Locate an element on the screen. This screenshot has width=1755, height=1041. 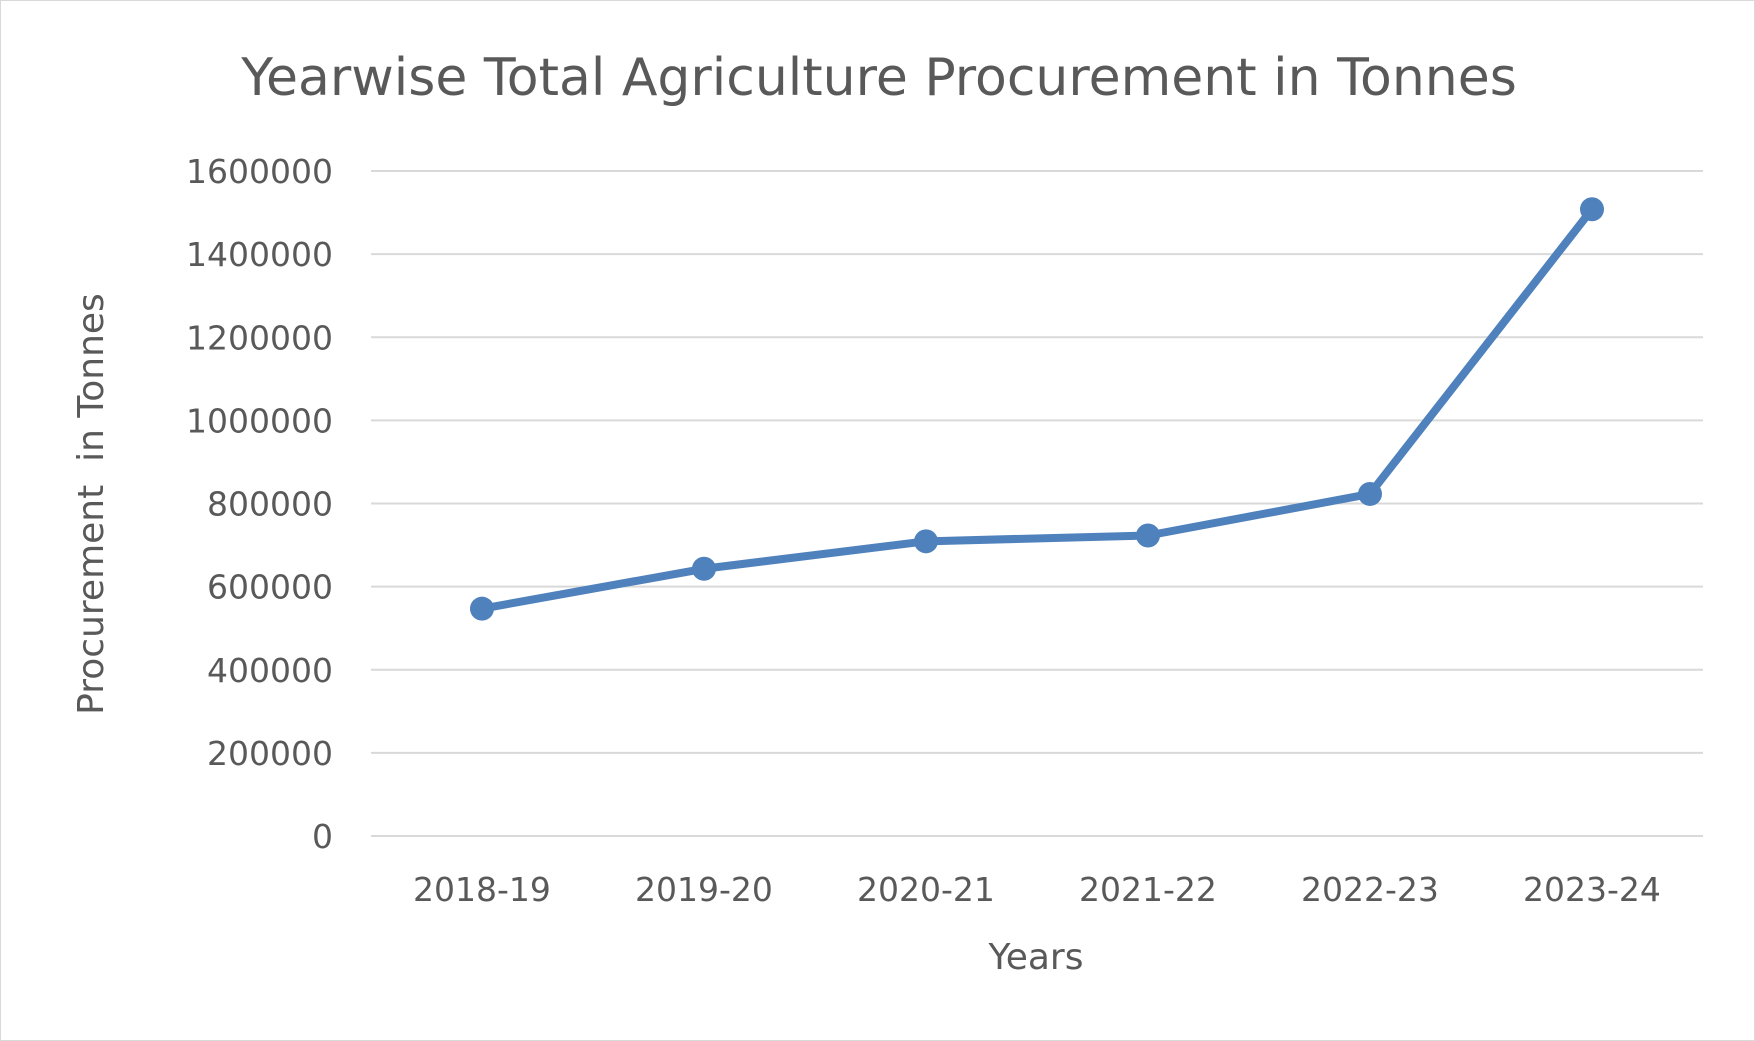
y-tick-label: 1200000 is located at coordinates (259, 337).